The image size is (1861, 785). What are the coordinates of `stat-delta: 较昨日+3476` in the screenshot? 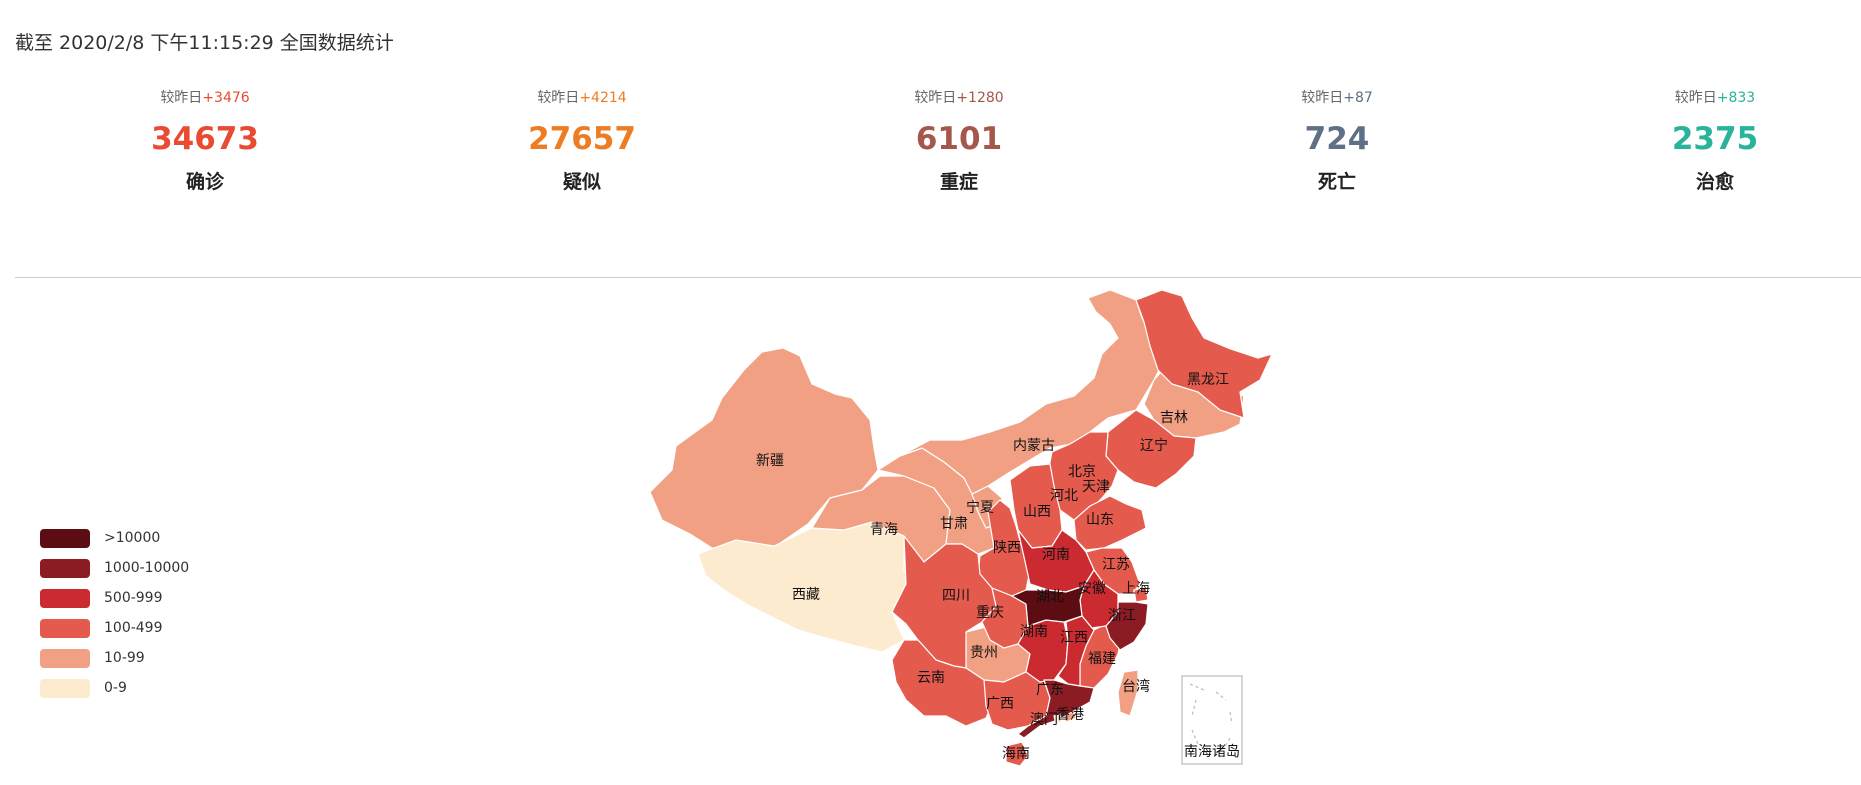 It's located at (205, 98).